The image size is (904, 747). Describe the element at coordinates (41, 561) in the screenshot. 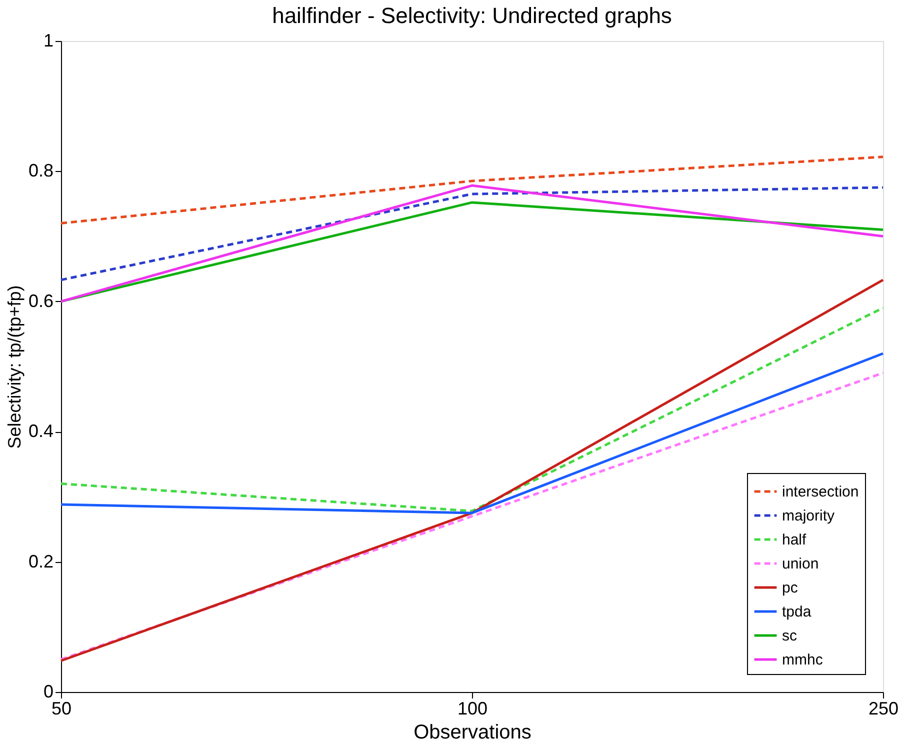

I see `y-tick-label: 0.2` at that location.